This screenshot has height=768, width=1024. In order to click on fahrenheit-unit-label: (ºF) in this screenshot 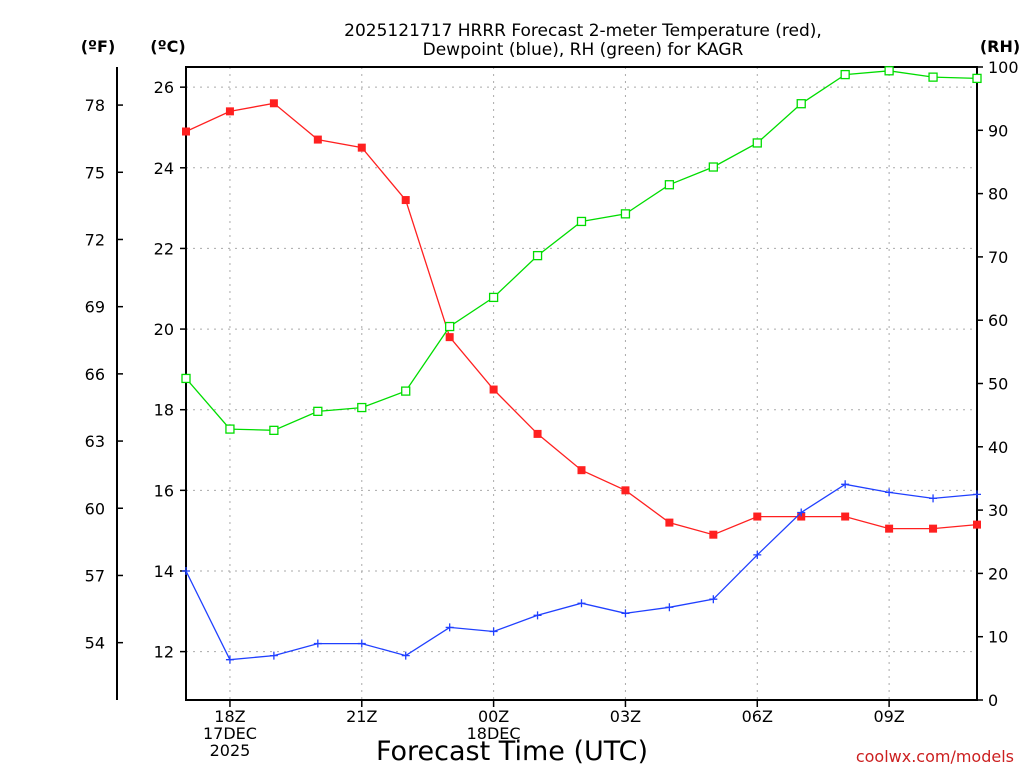, I will do `click(98, 46)`.